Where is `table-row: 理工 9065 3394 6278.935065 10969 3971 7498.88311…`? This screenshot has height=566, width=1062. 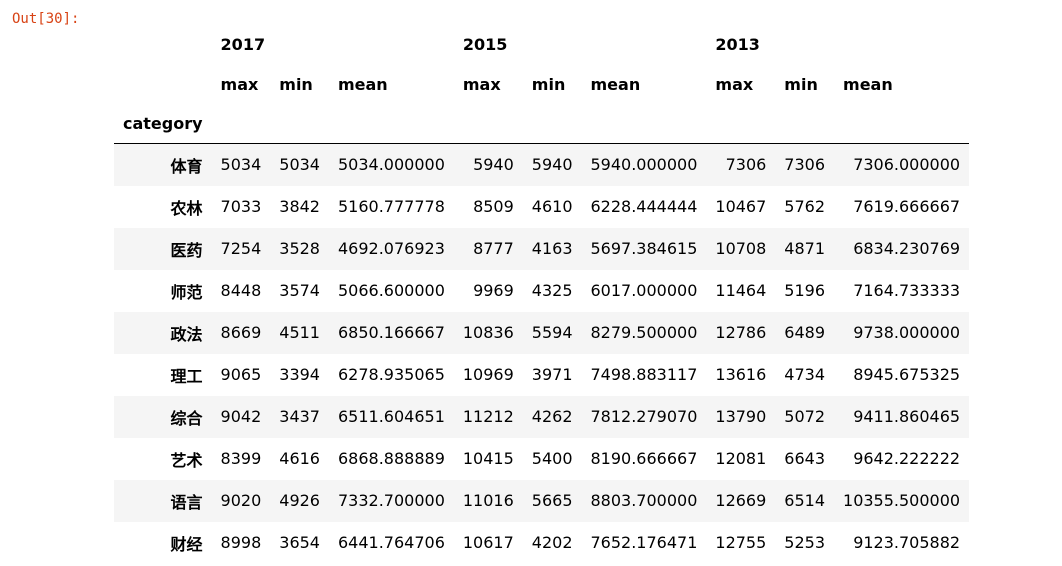 table-row: 理工 9065 3394 6278.935065 10969 3971 7498.88311… is located at coordinates (541, 375).